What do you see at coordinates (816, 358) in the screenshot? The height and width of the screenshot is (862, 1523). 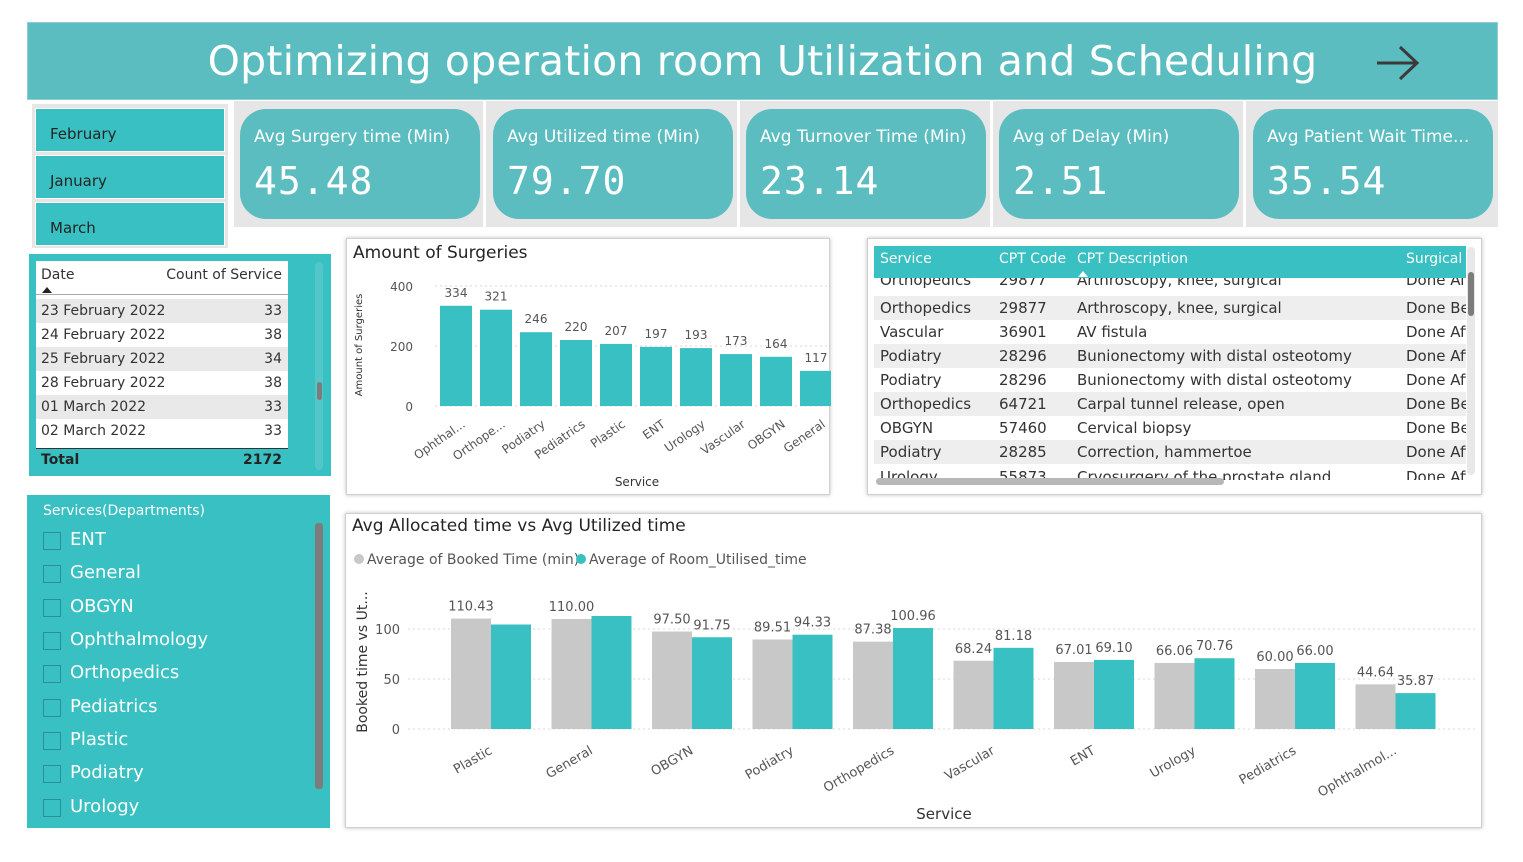 I see `data-label: 117` at bounding box center [816, 358].